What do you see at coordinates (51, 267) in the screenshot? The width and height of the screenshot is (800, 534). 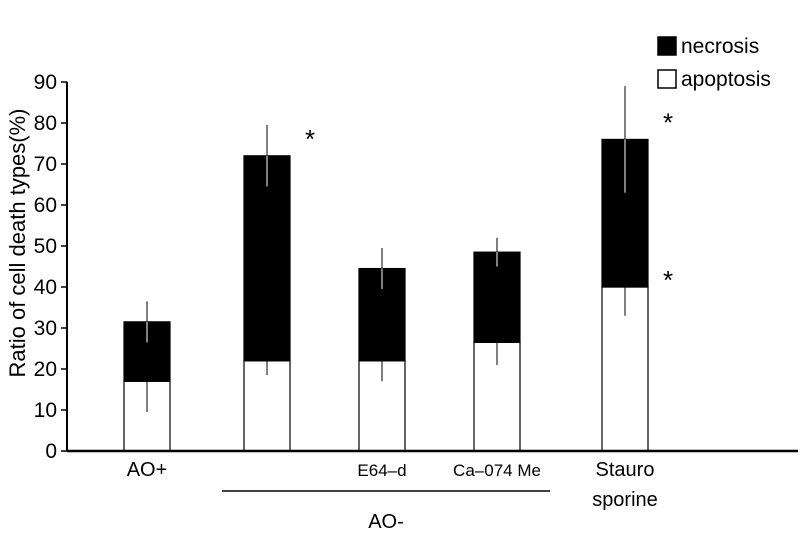 I see `y-axis: 0 10 20 30 40 50 60 70 80 90` at bounding box center [51, 267].